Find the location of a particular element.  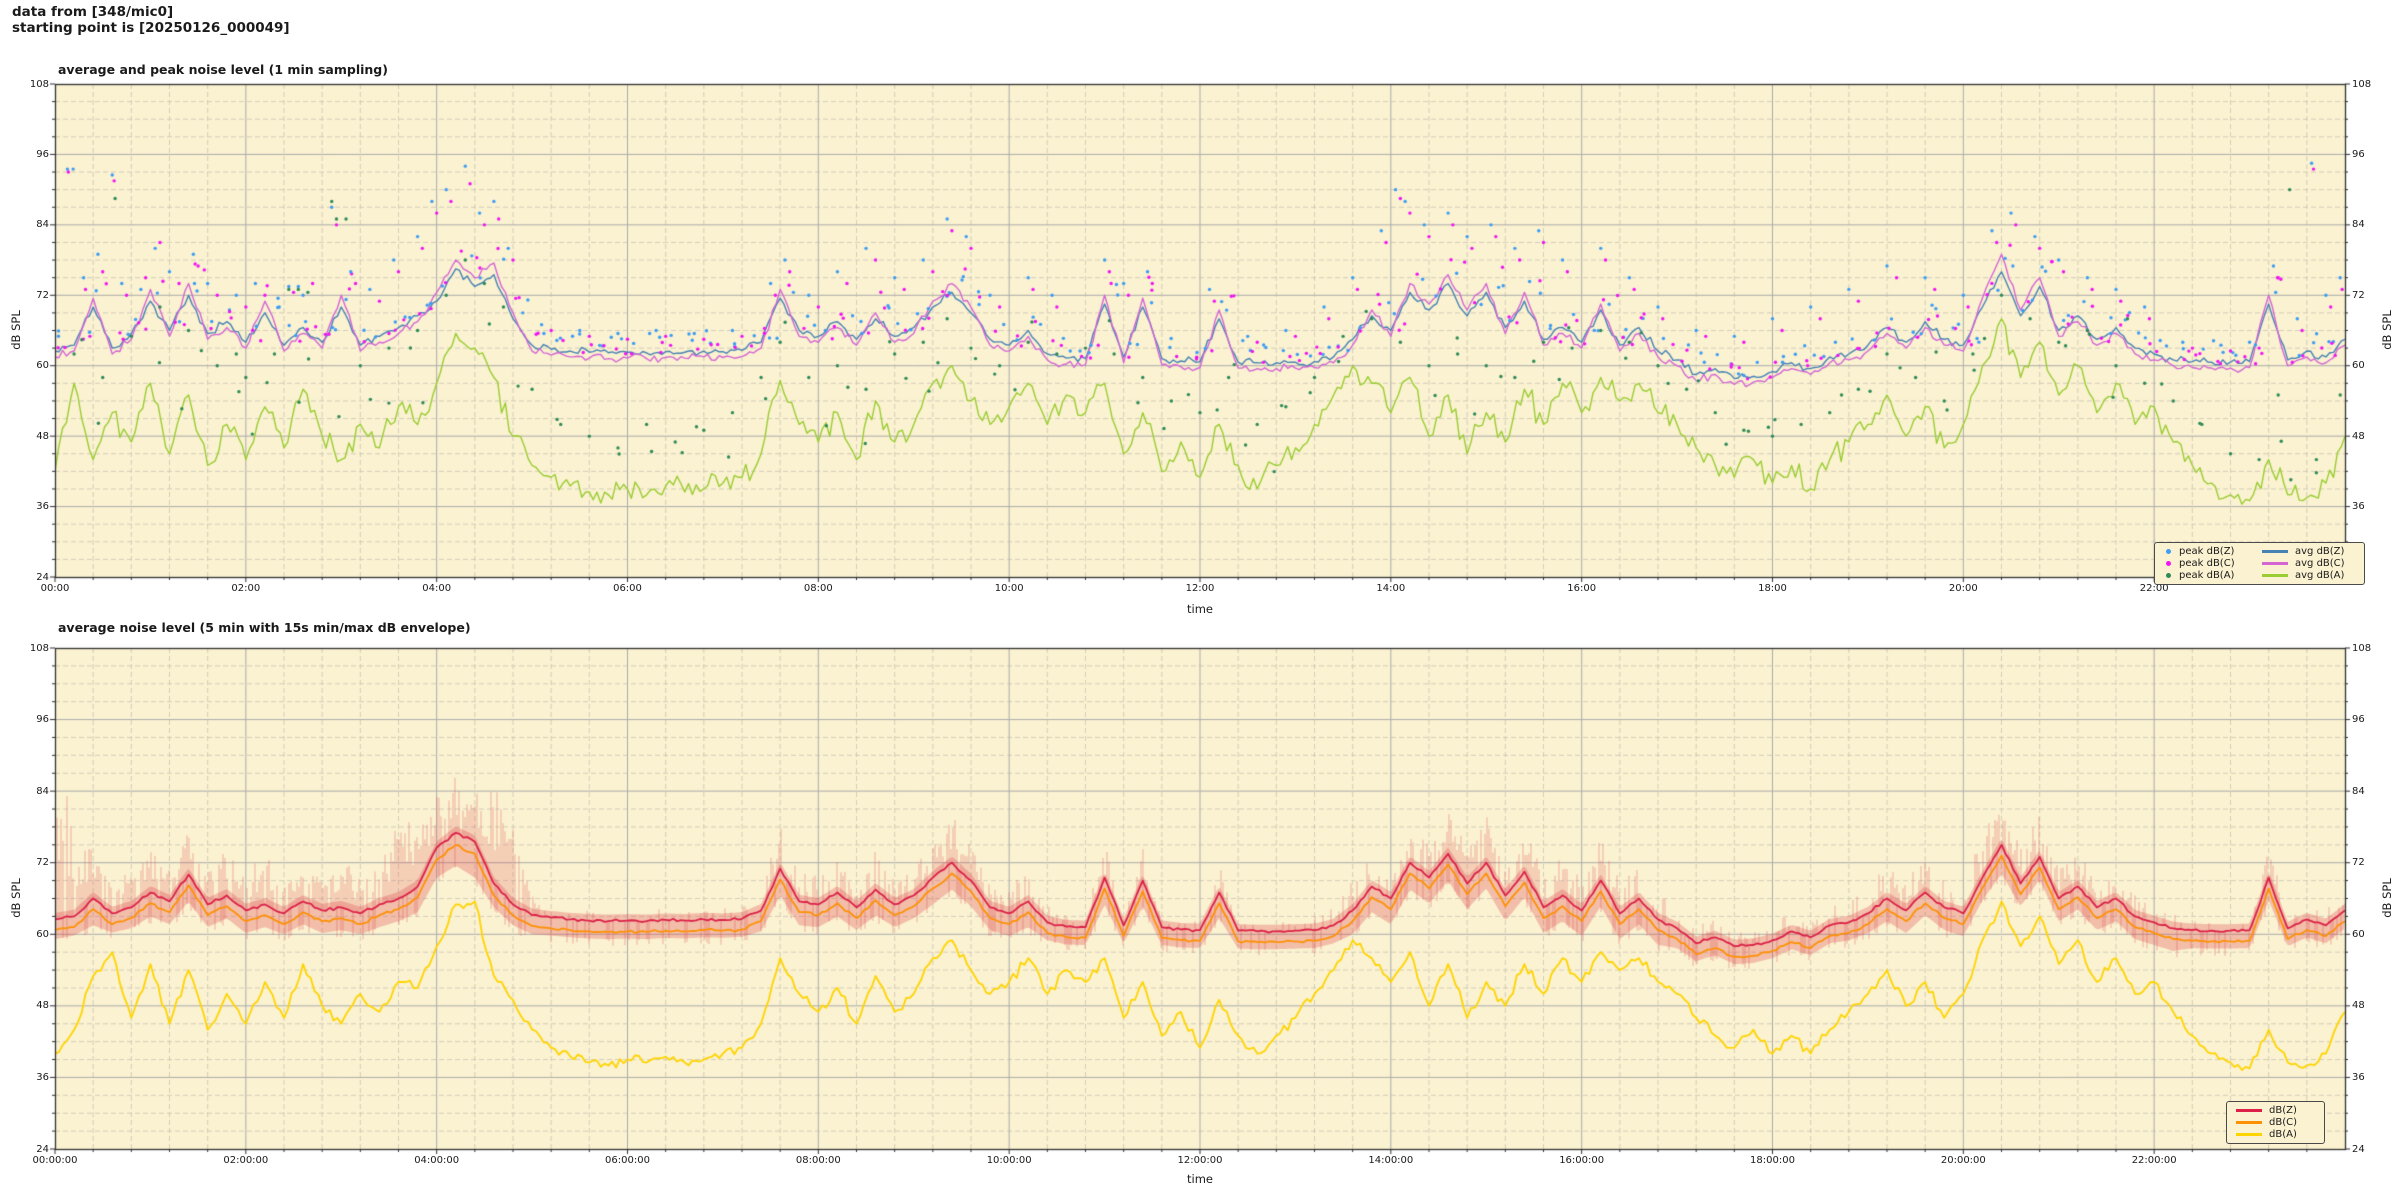

x-tick-label: 12:00 is located at coordinates (1200, 588).